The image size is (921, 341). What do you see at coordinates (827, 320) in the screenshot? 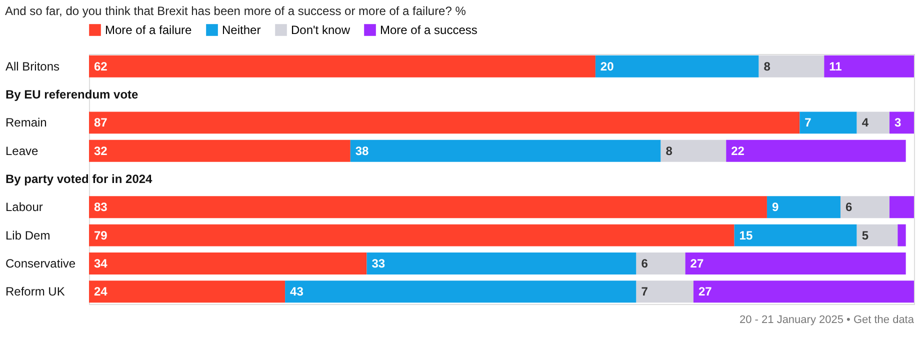
I see `text: 20 - 21 January 2025 • Get the data` at bounding box center [827, 320].